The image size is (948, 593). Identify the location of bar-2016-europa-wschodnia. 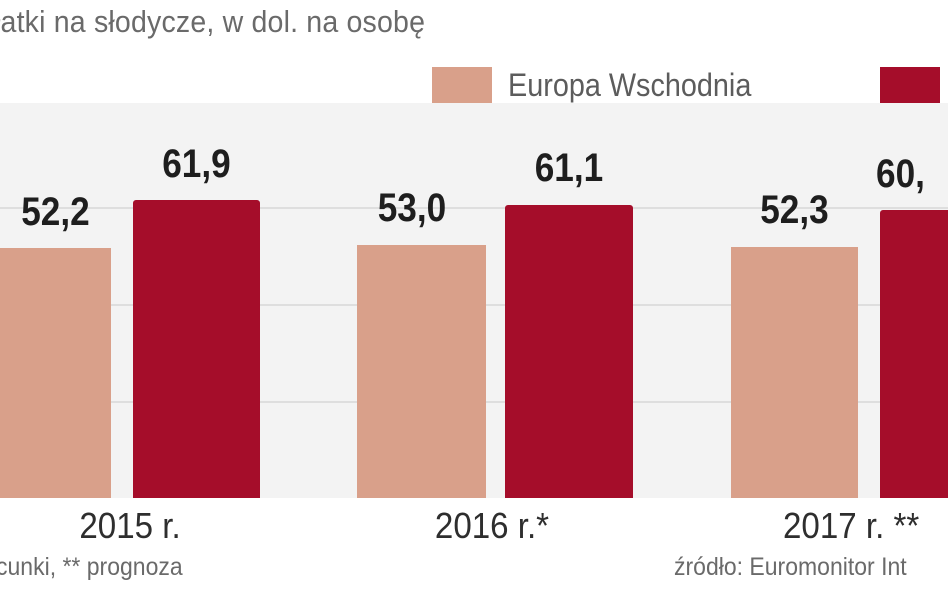
(421, 371).